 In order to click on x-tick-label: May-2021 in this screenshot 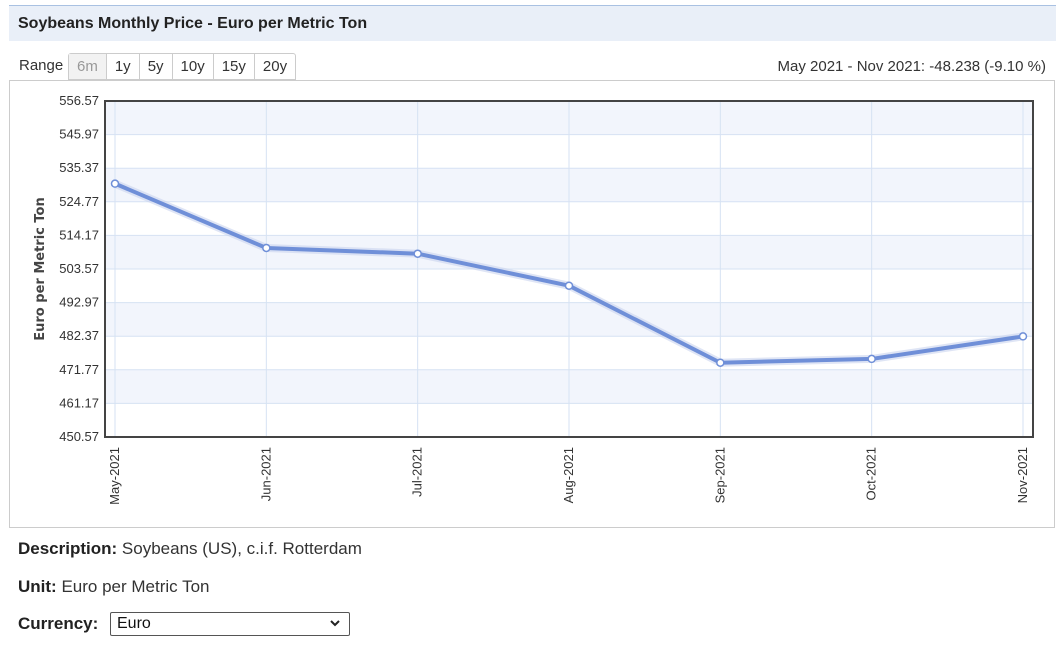, I will do `click(114, 476)`.